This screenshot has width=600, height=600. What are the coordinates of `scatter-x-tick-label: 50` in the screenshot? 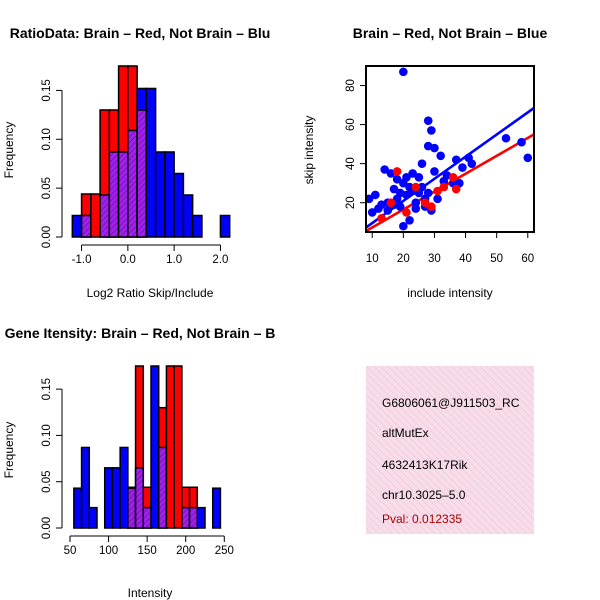 It's located at (496, 259).